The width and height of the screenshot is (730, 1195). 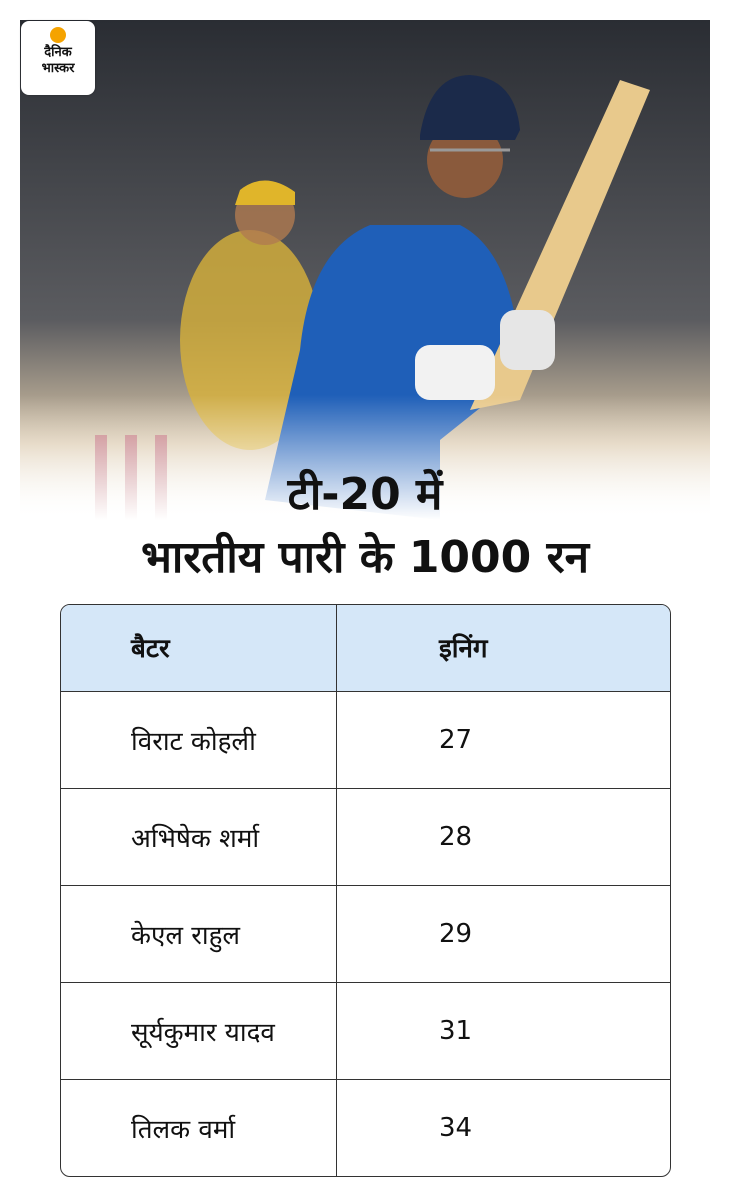 What do you see at coordinates (186, 936) in the screenshot?
I see `batter-cell: केएल राहुल` at bounding box center [186, 936].